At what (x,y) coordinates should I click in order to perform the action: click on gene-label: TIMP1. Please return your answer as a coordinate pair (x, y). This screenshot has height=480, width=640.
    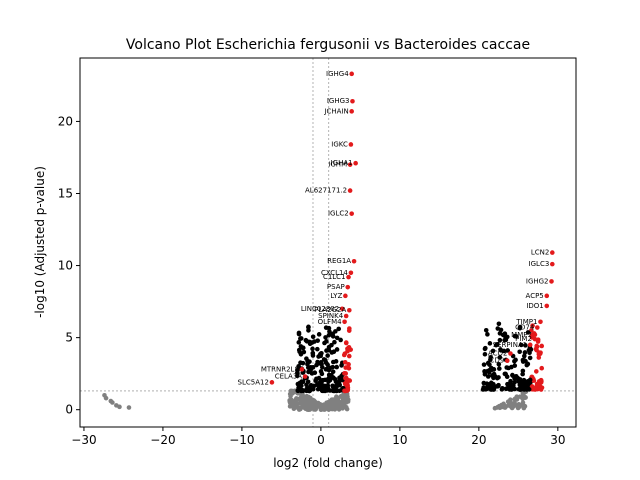
    Looking at the image, I should click on (526, 322).